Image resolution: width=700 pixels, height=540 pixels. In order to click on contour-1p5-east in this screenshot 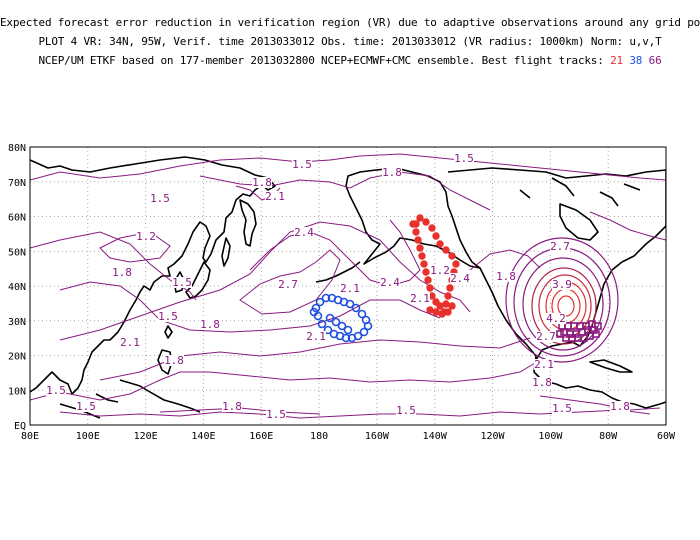, I will do `click(627, 226)`.